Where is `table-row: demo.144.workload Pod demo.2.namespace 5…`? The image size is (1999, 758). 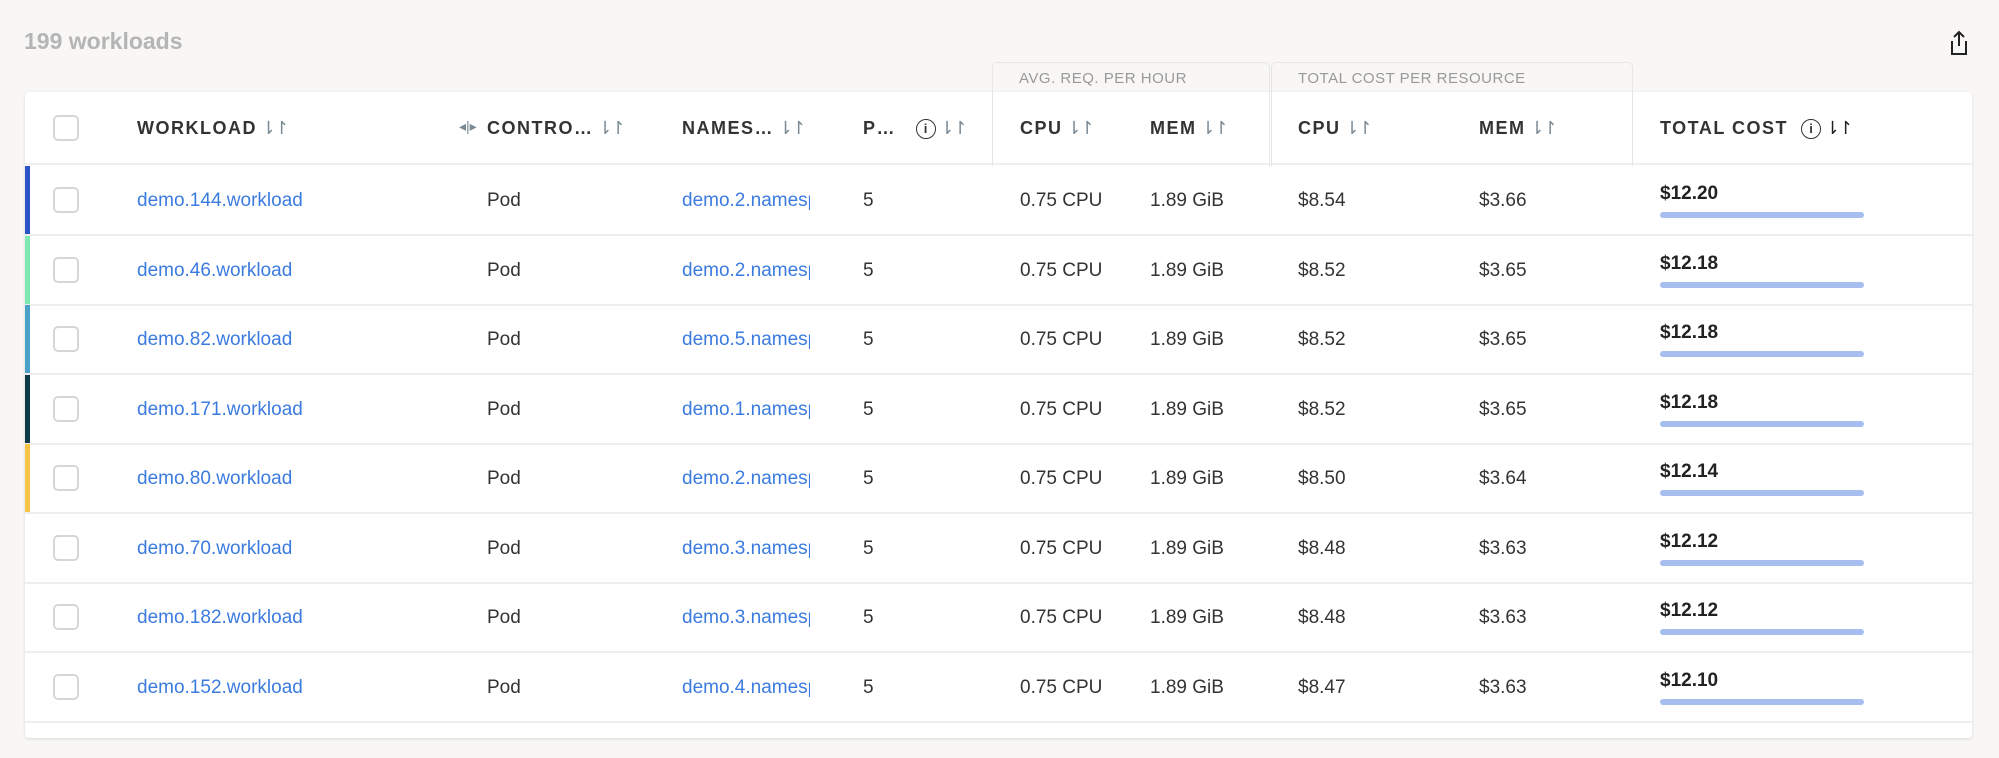 table-row: demo.144.workload Pod demo.2.namespace 5… is located at coordinates (998, 201).